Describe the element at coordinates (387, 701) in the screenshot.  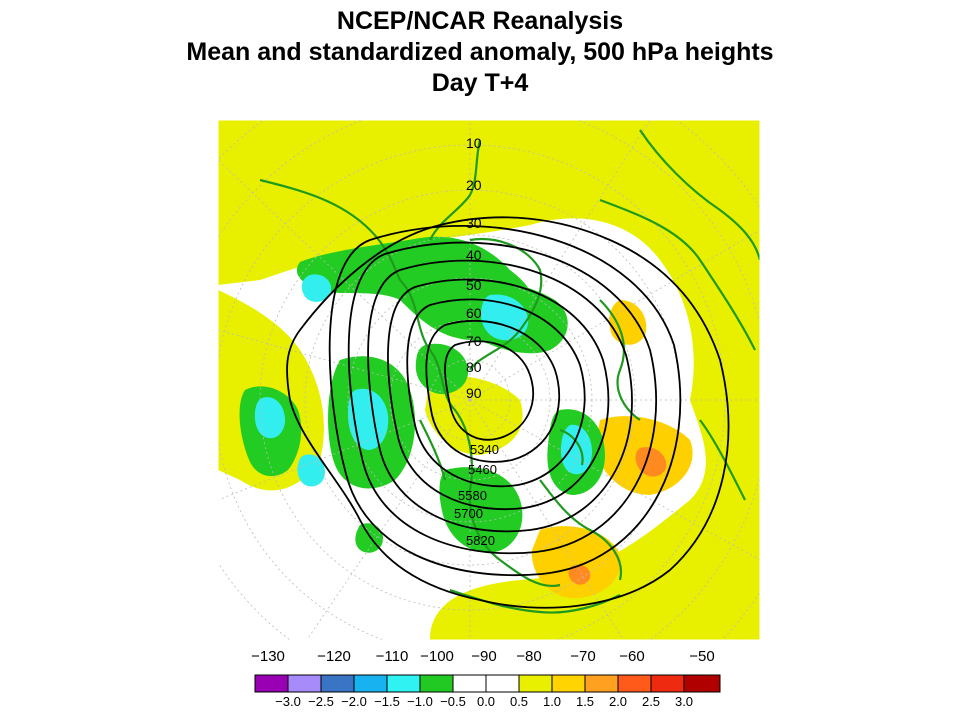
I see `colorbar-tick-label: −1.5` at that location.